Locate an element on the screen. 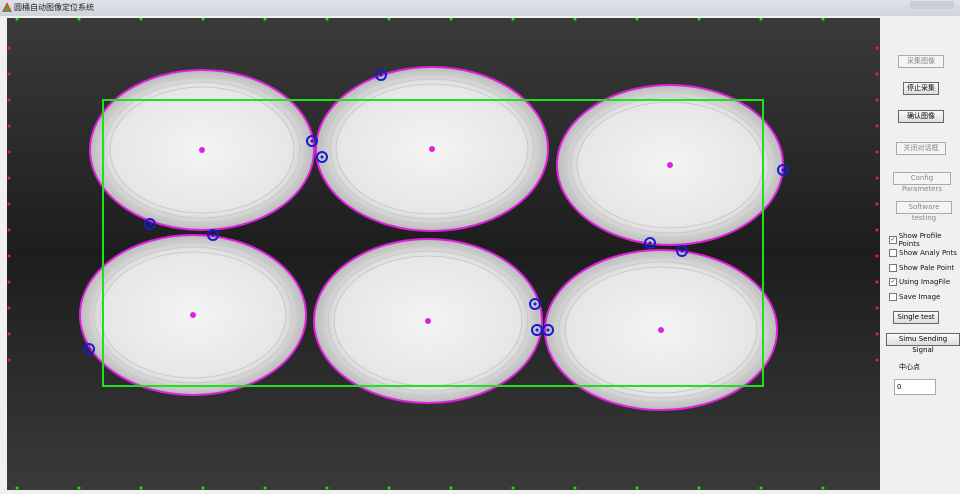  center-point-label: 中心点 is located at coordinates (909, 367).